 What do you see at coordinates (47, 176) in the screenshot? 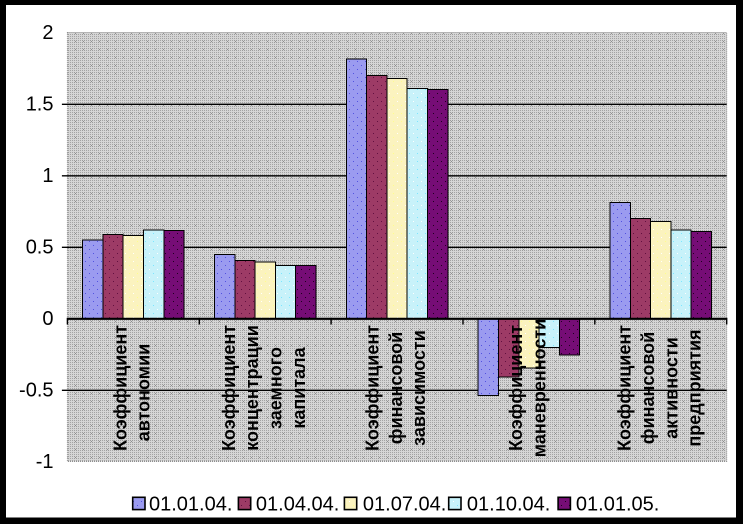
I see `svg-text: 1` at bounding box center [47, 176].